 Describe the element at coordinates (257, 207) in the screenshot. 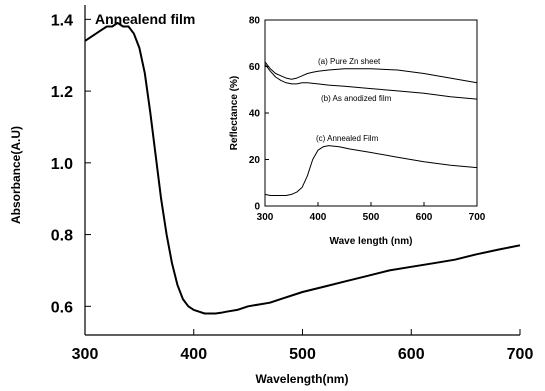

I see `inset-y-tick-label: 0` at that location.